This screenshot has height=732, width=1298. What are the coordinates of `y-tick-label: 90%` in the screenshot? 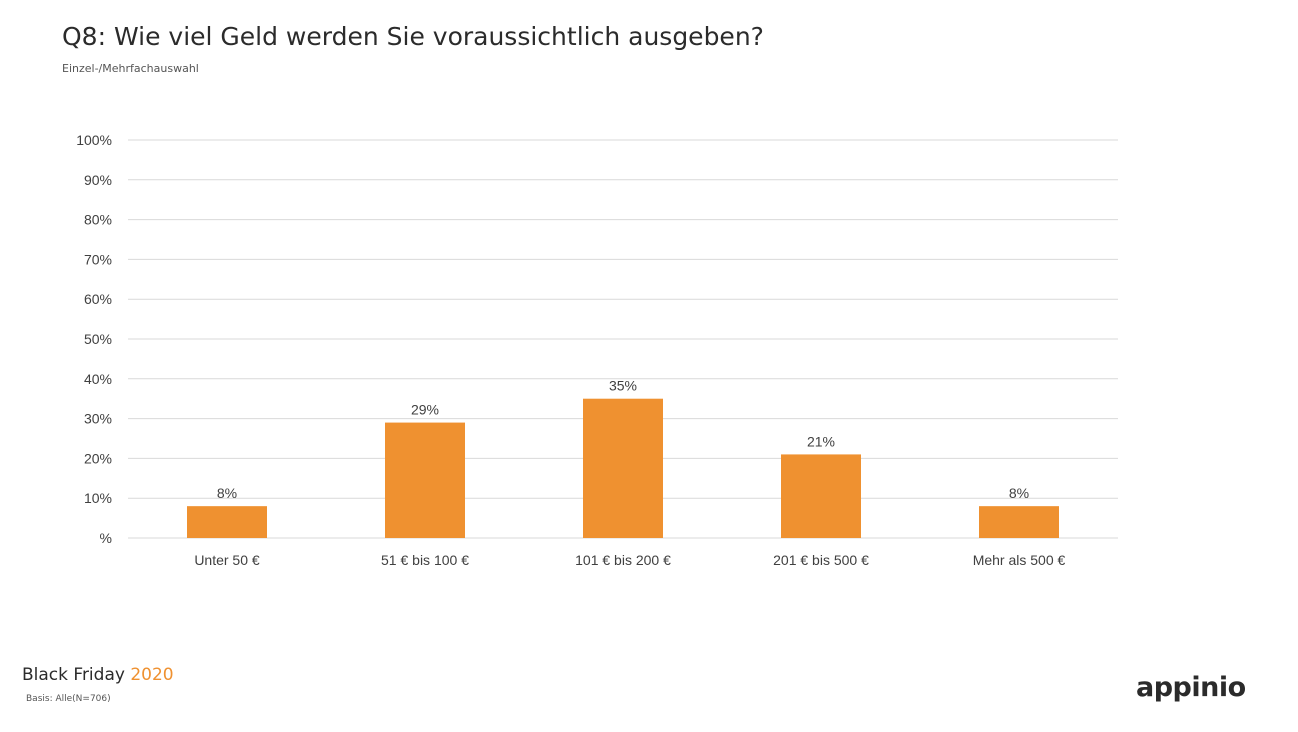 It's located at (98, 180).